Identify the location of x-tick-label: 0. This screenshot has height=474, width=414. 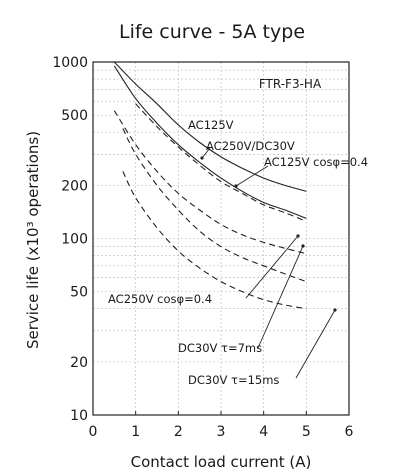
(93, 432).